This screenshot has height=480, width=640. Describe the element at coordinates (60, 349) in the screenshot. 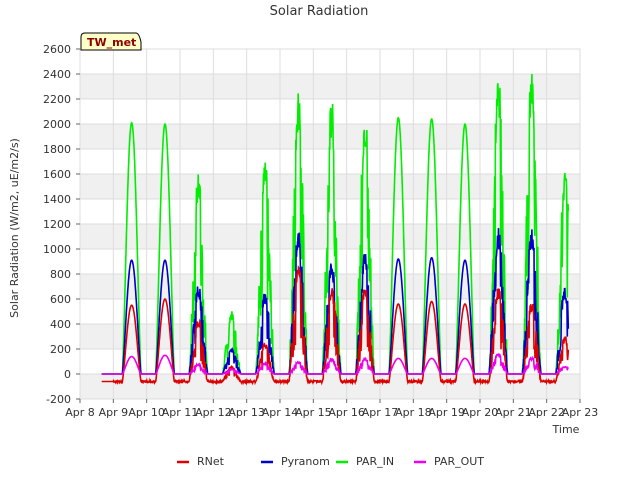

I see `y-tick-label: 200` at that location.